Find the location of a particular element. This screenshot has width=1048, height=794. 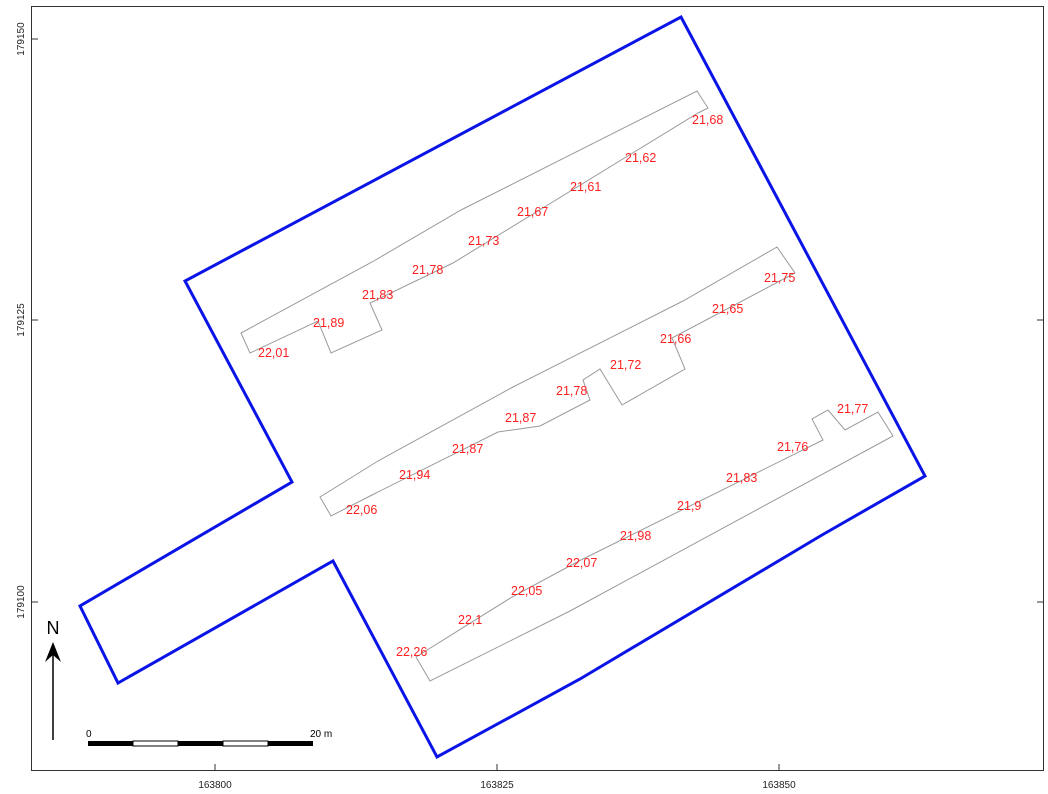

north-arrow-icon: N is located at coordinates (53, 679).